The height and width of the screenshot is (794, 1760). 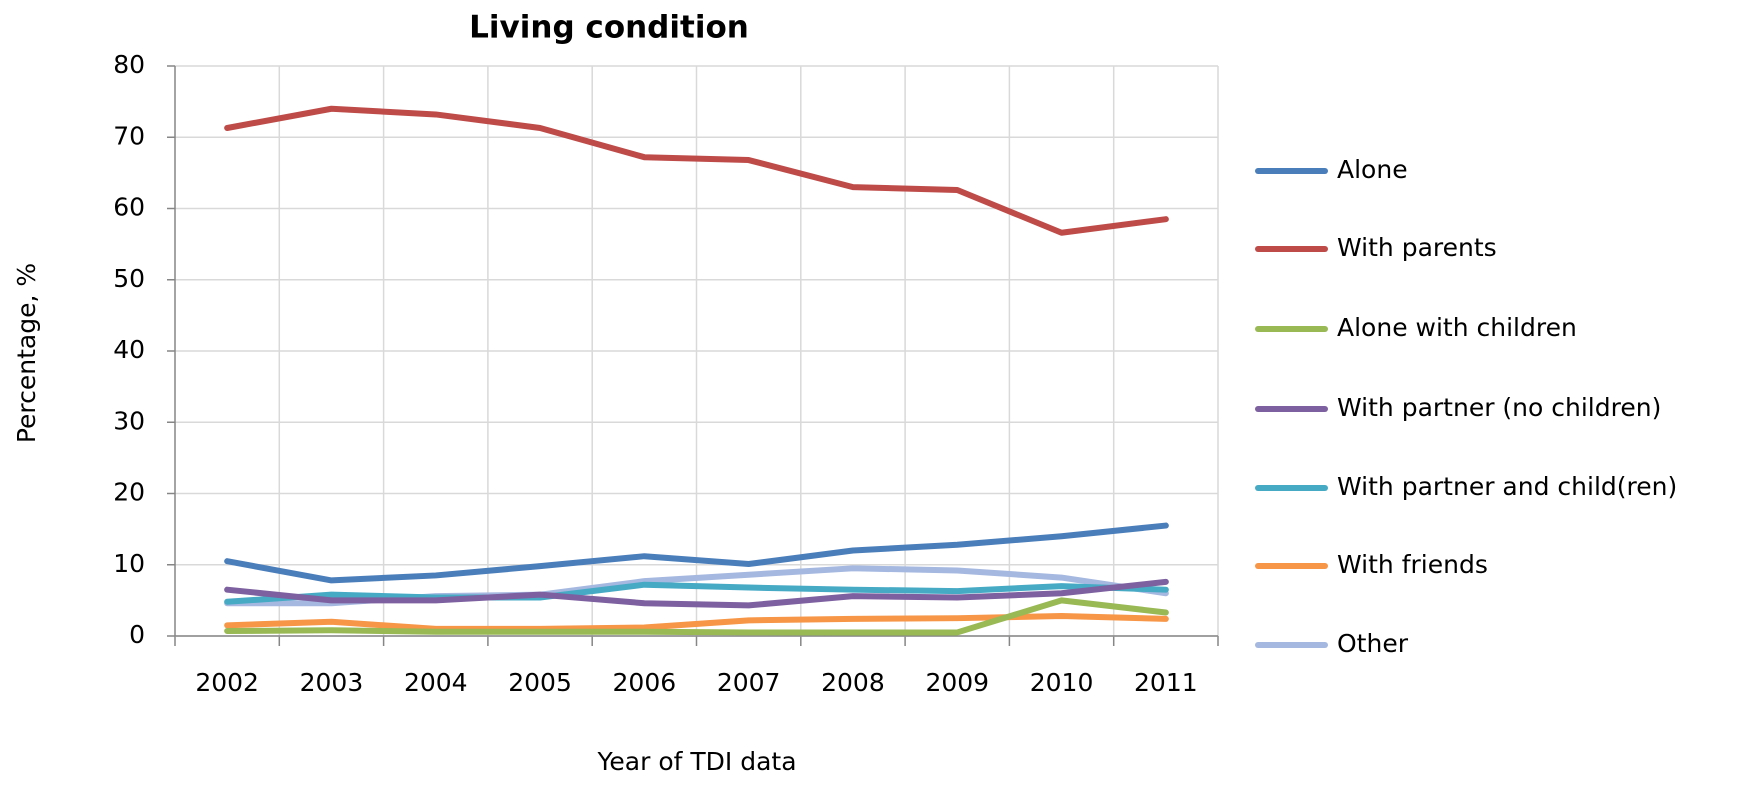 What do you see at coordinates (1062, 682) in the screenshot?
I see `x-tick-label: 2010` at bounding box center [1062, 682].